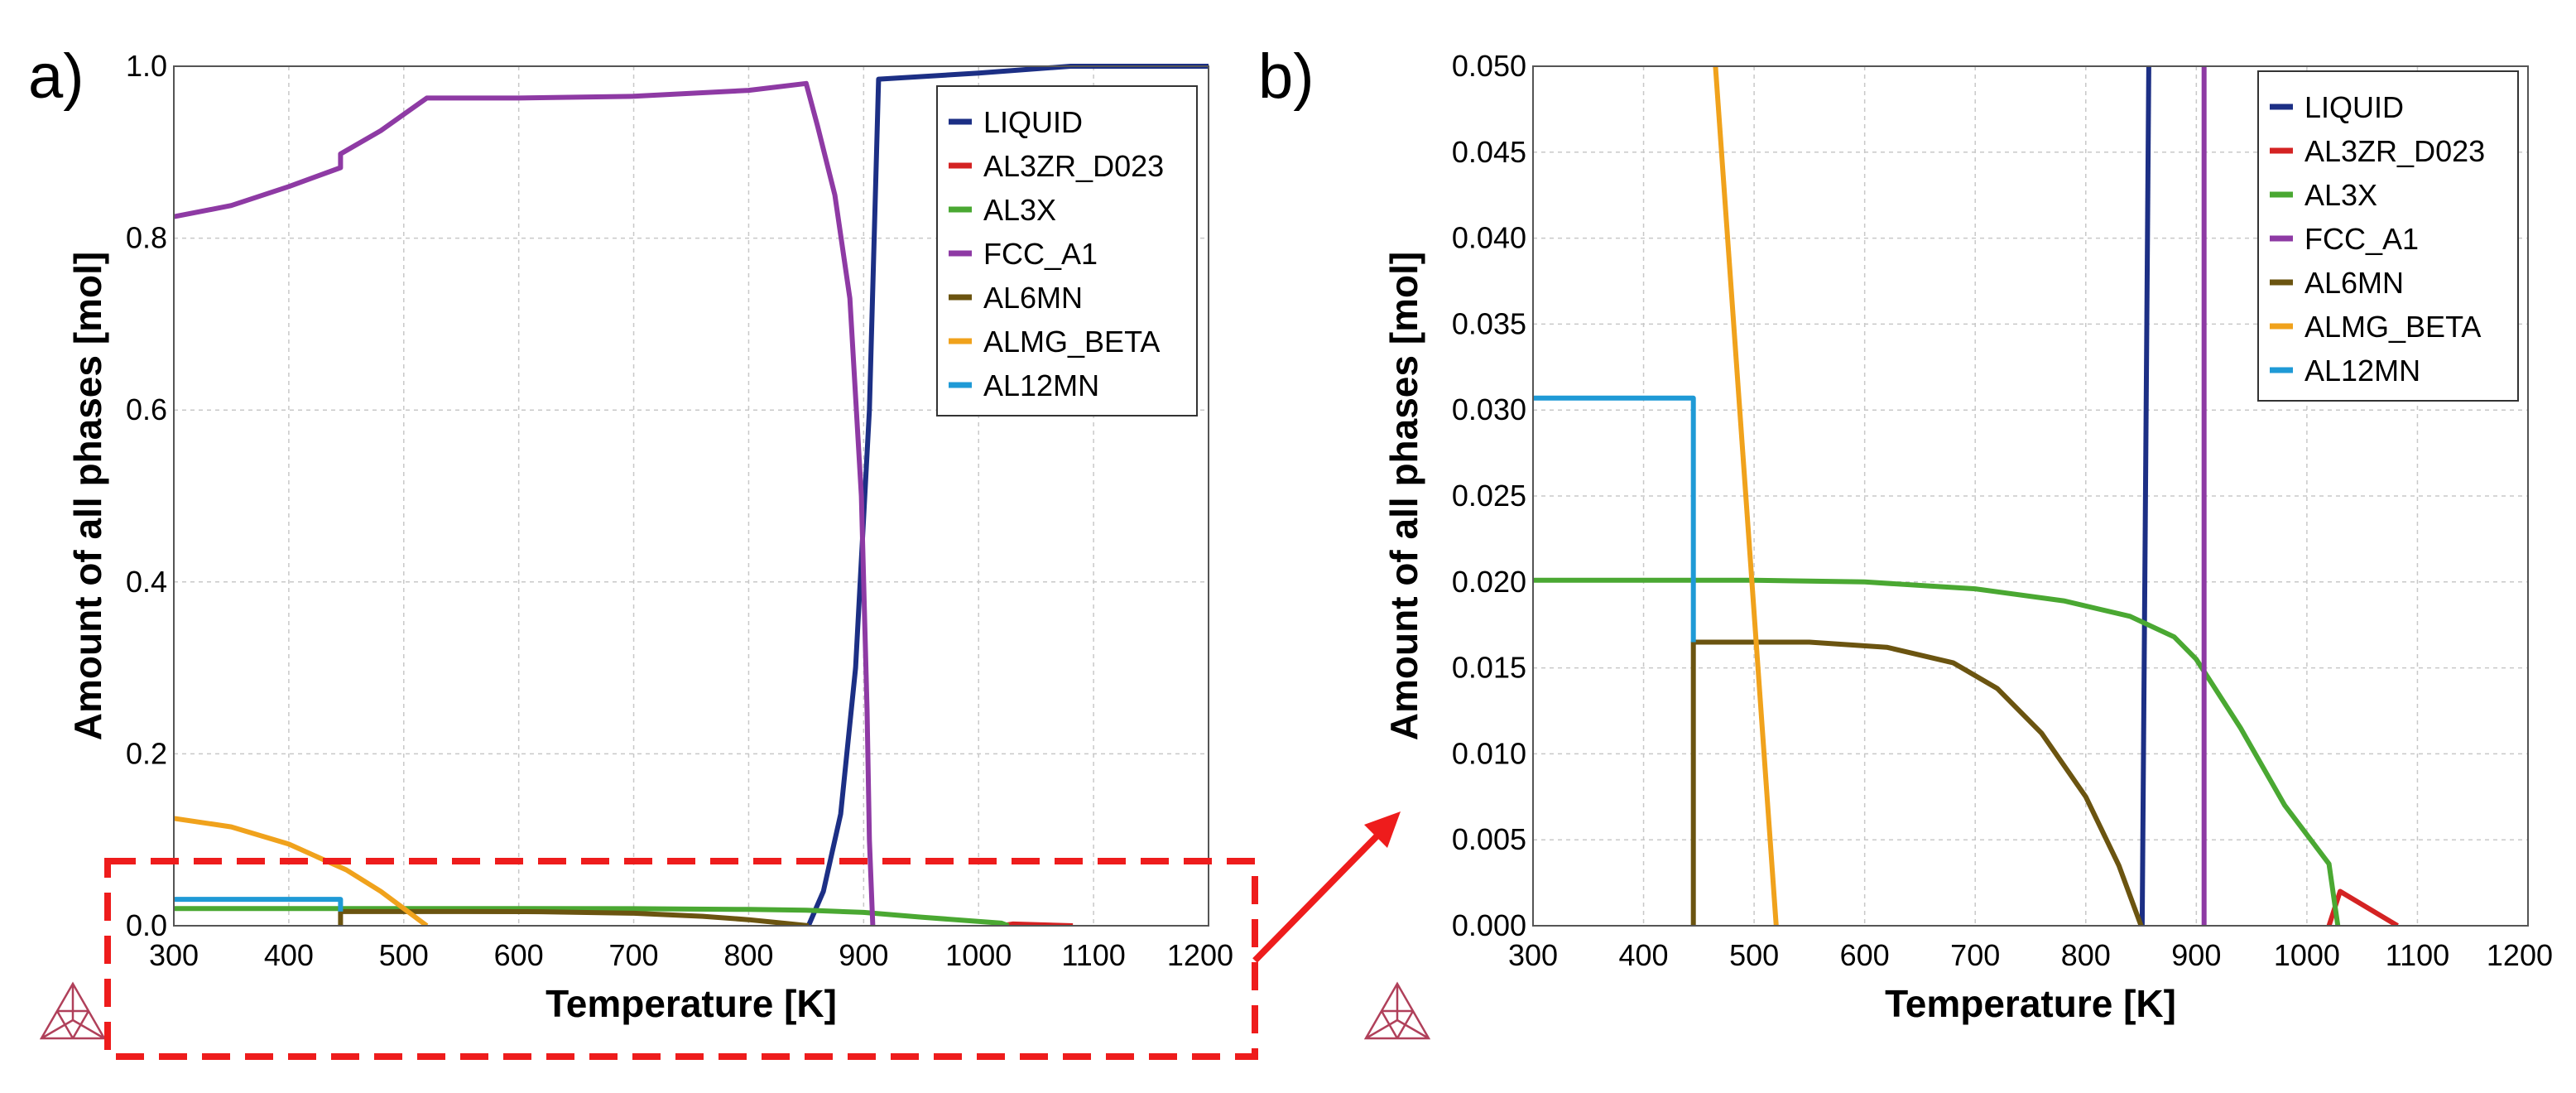  What do you see at coordinates (1403, 496) in the screenshot?
I see `y-axis-title-b: Amount of all phases [mol]` at bounding box center [1403, 496].